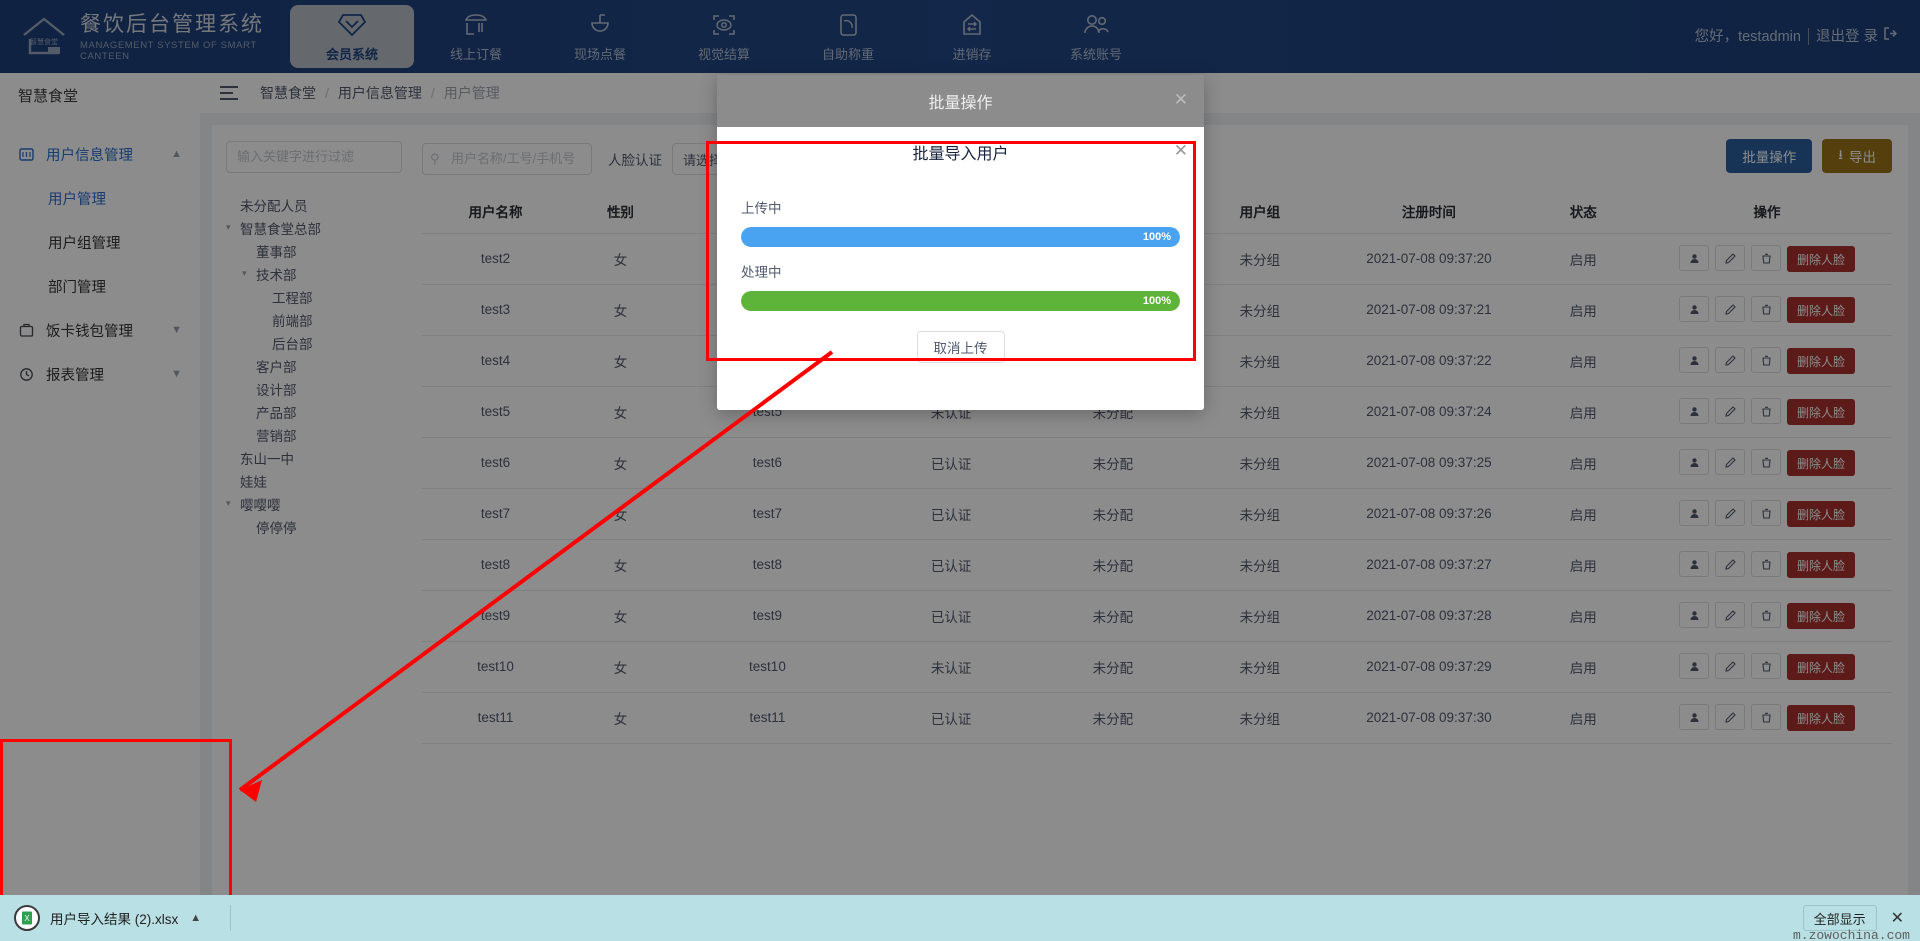  What do you see at coordinates (100, 242) in the screenshot?
I see `sidebar-subitem-user-group: 用户组管理` at bounding box center [100, 242].